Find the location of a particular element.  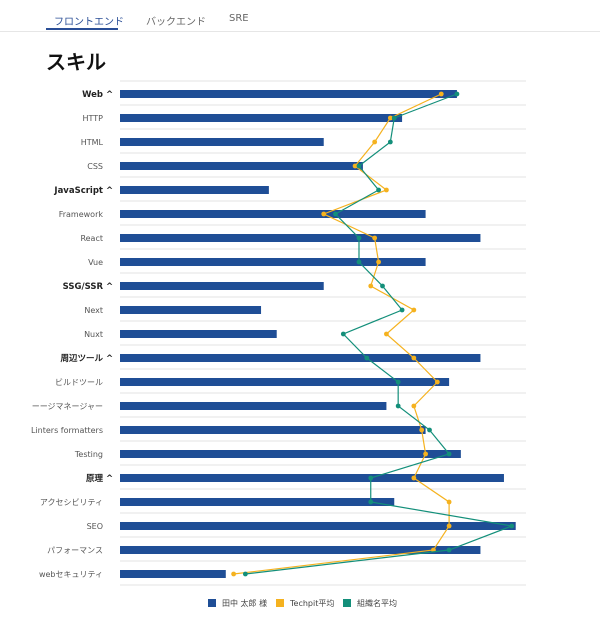

row-label: Testing is located at coordinates (88, 454).